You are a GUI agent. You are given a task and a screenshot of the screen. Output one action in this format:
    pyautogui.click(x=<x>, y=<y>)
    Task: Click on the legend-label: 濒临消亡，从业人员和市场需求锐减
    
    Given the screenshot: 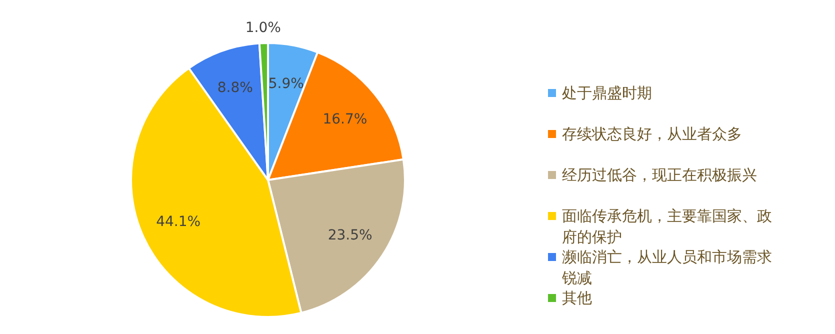 What is the action you would take?
    pyautogui.click(x=666, y=267)
    